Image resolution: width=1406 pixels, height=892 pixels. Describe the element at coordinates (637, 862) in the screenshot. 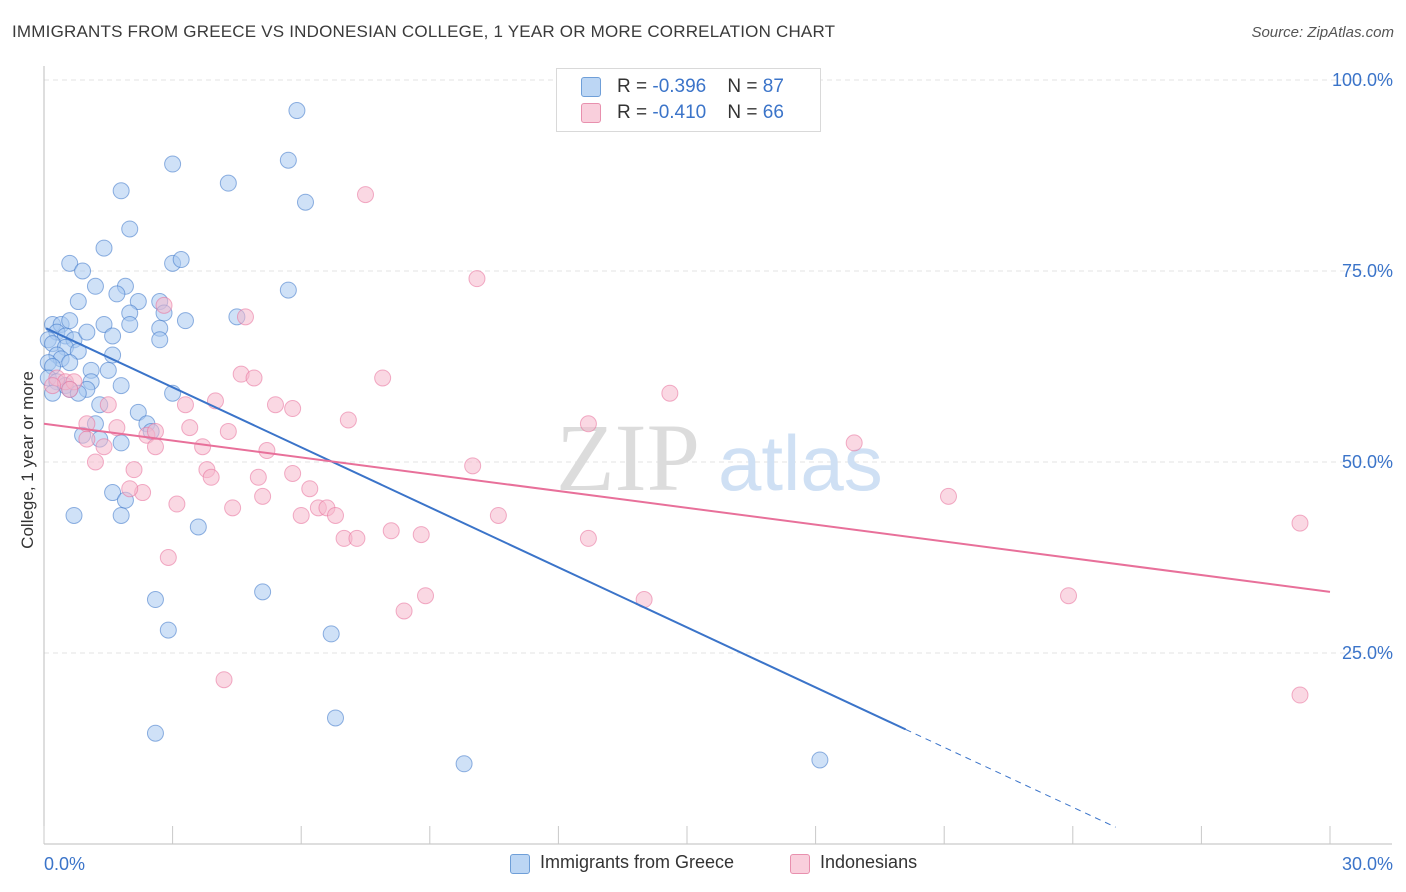

I see `bottom-legend-label-greece: Immigrants from Greece` at that location.